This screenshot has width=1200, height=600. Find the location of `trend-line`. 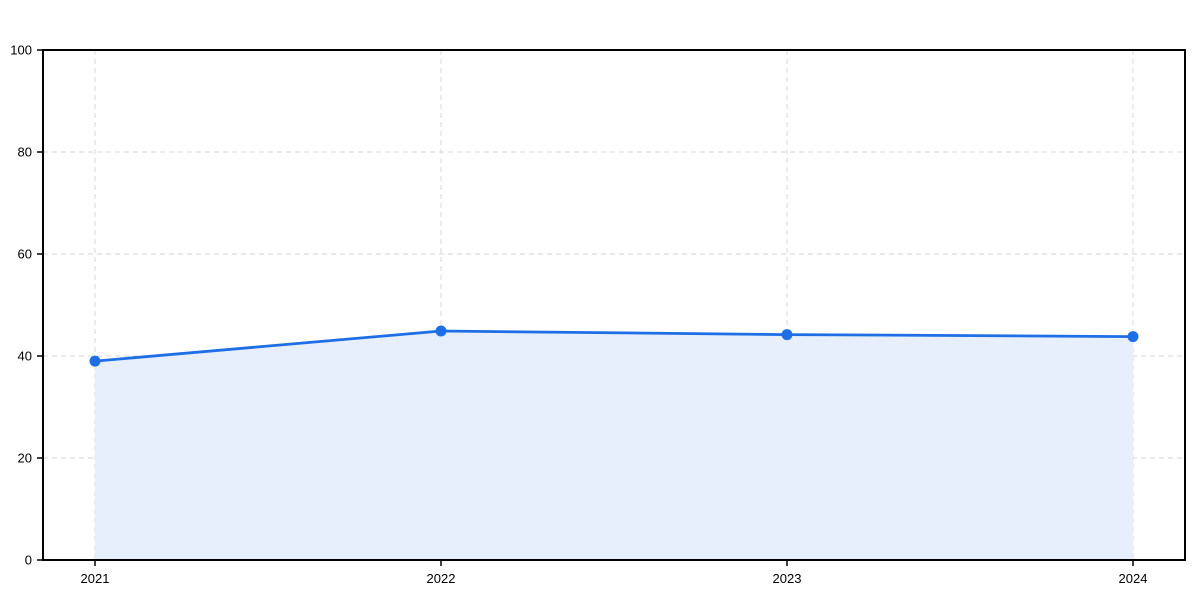

trend-line is located at coordinates (614, 346).